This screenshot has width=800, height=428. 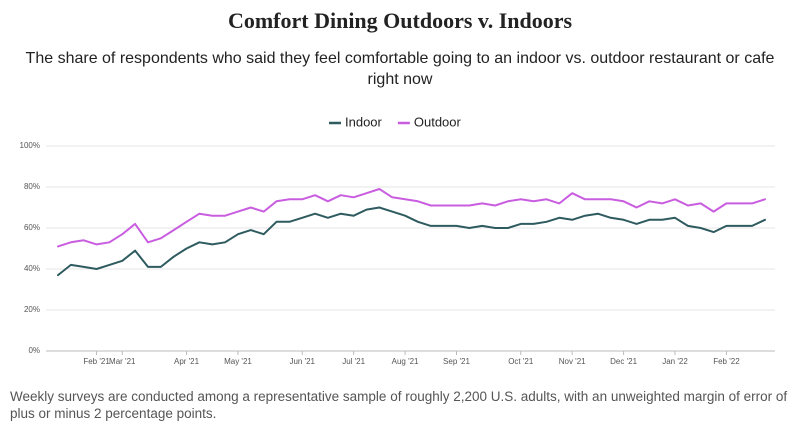 What do you see at coordinates (675, 361) in the screenshot?
I see `x-tick-label: Jan '22` at bounding box center [675, 361].